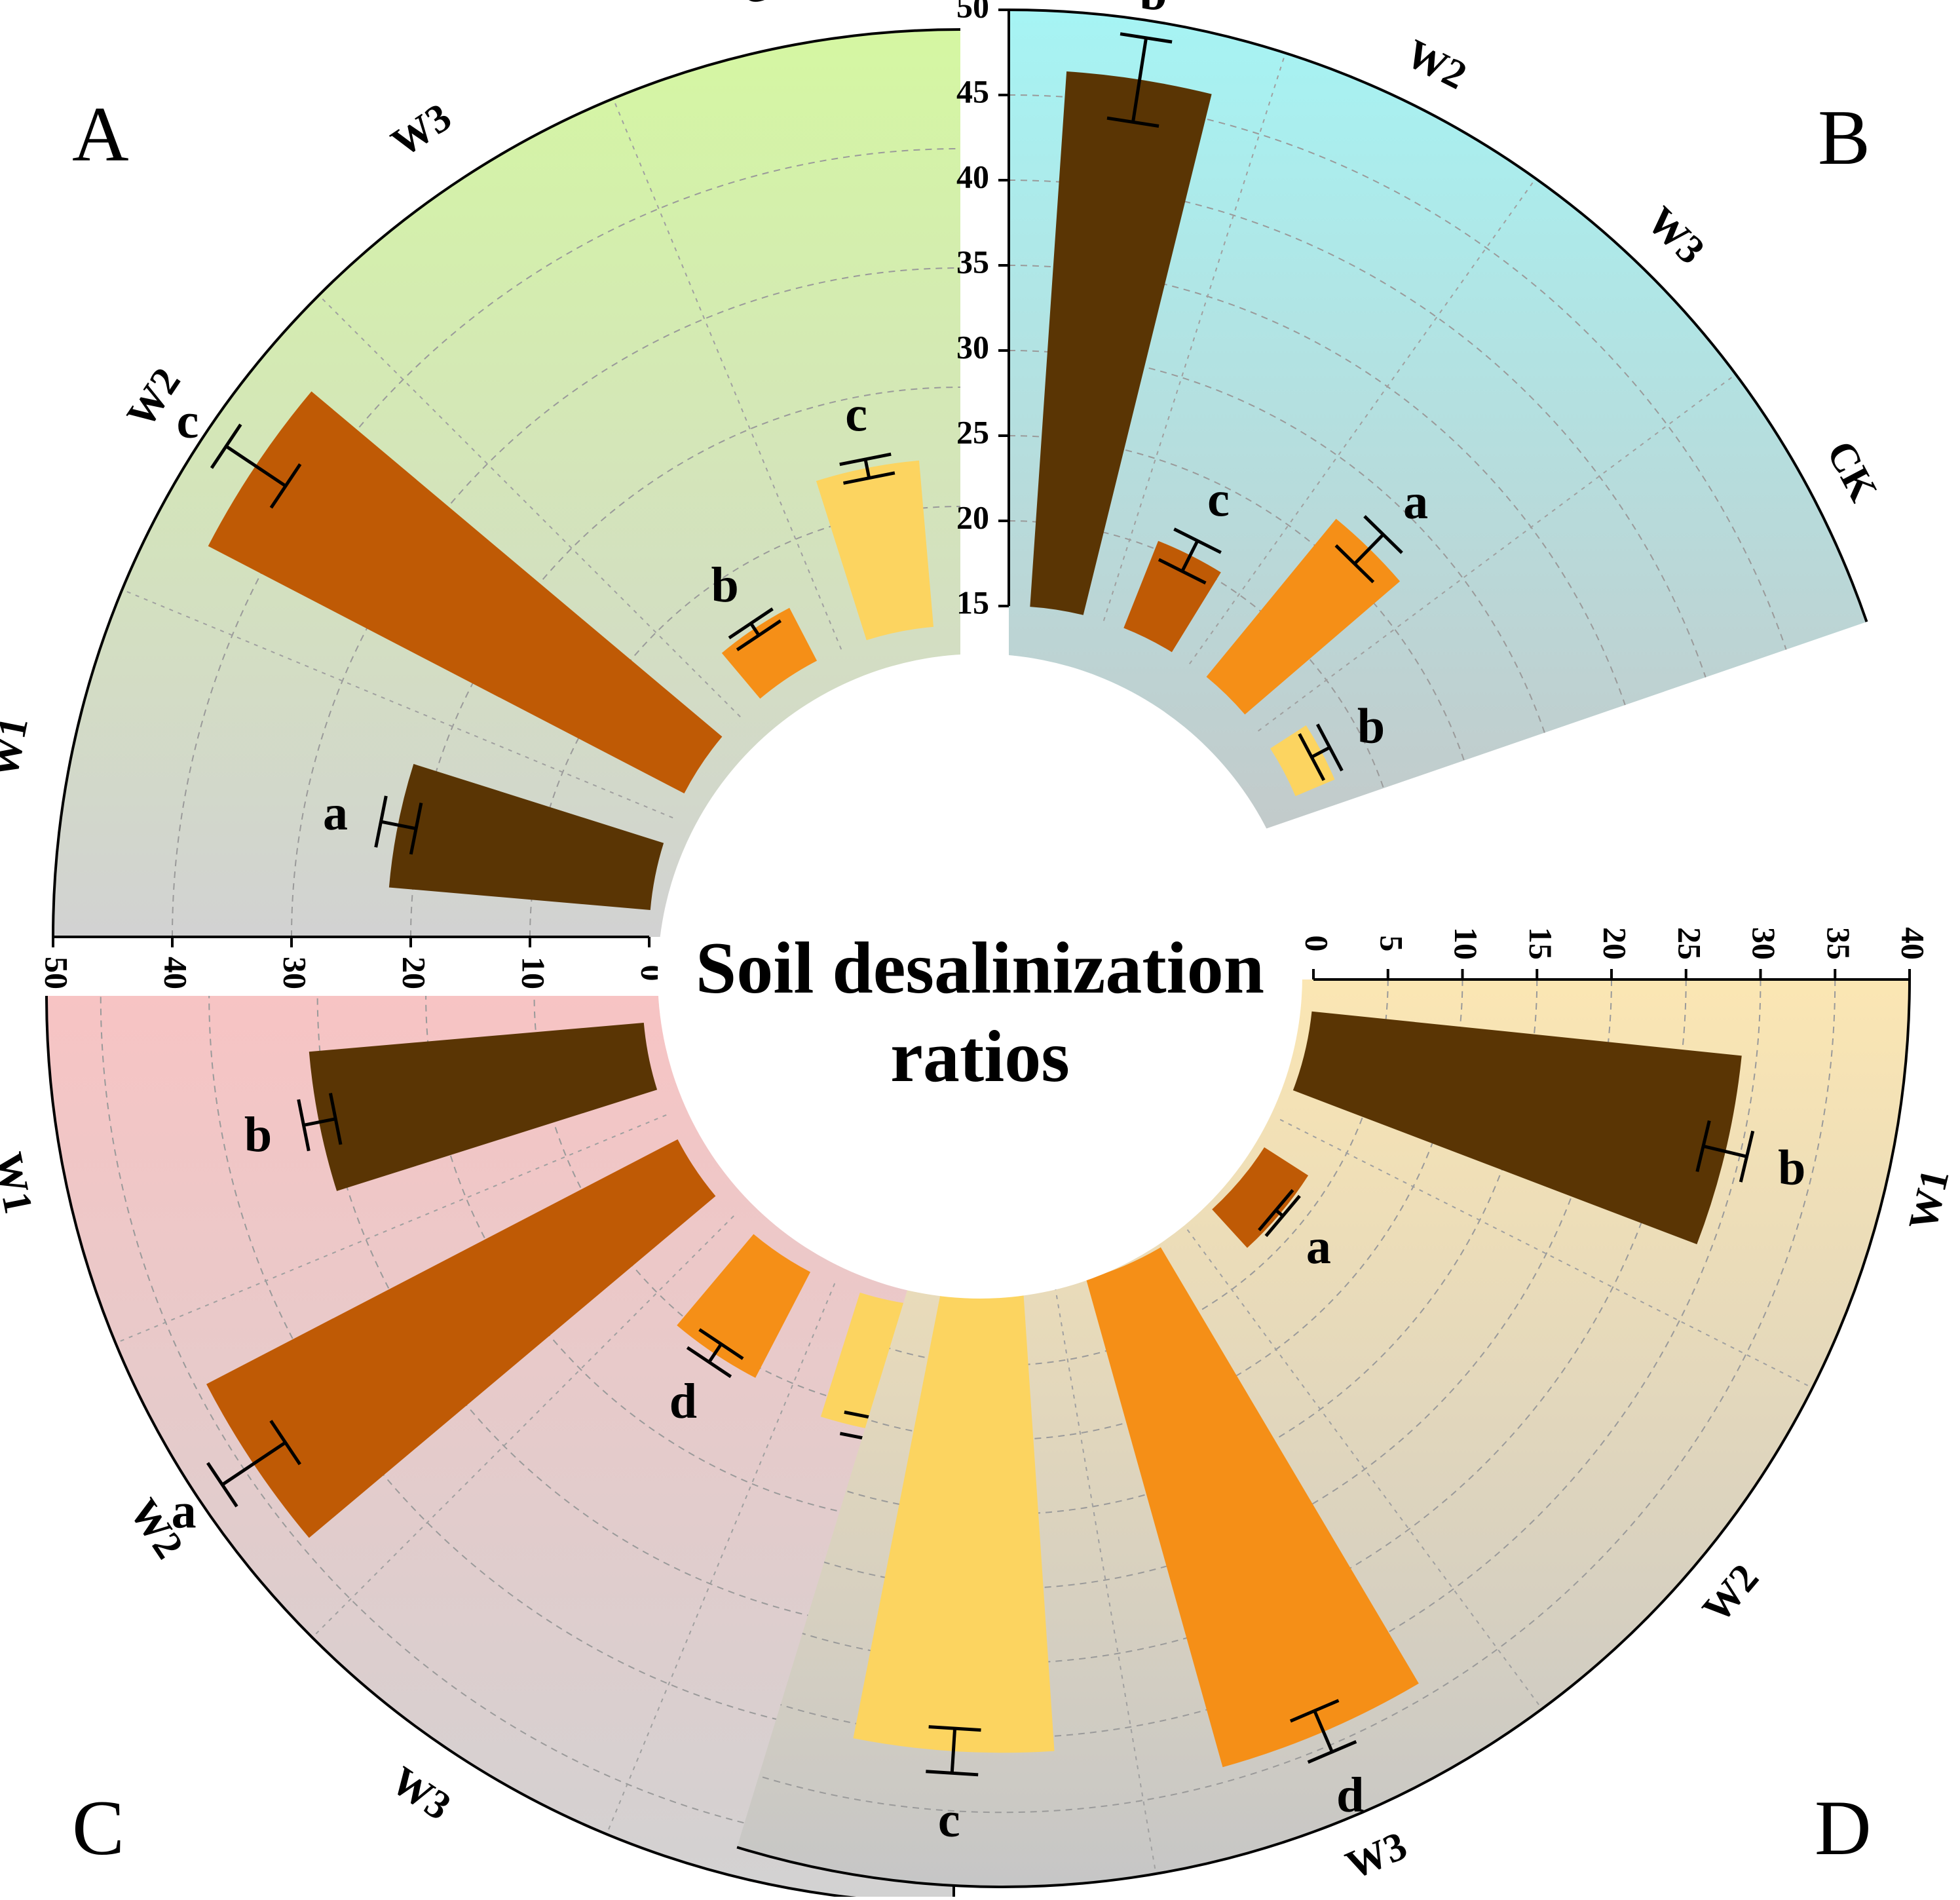 This screenshot has width=1960, height=1900. I want to click on center-hole, so click(980, 976).